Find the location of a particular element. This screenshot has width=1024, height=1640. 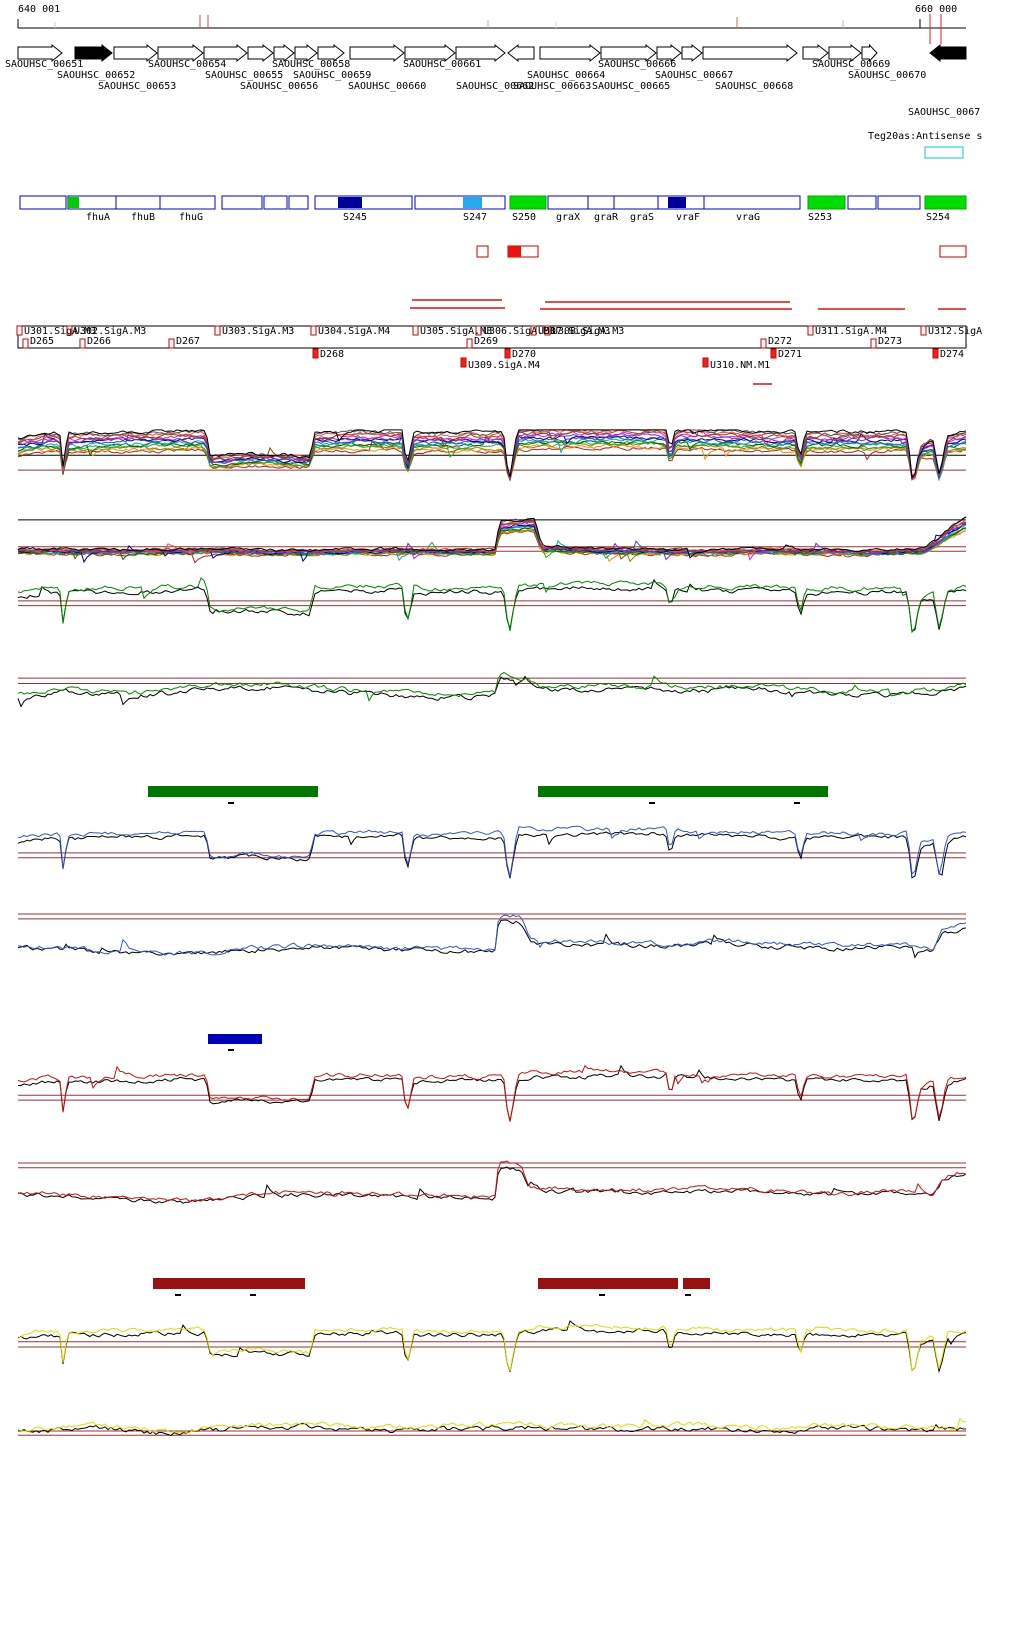

signal-line-condition3-sense-red-s1 is located at coordinates (492, 1093).